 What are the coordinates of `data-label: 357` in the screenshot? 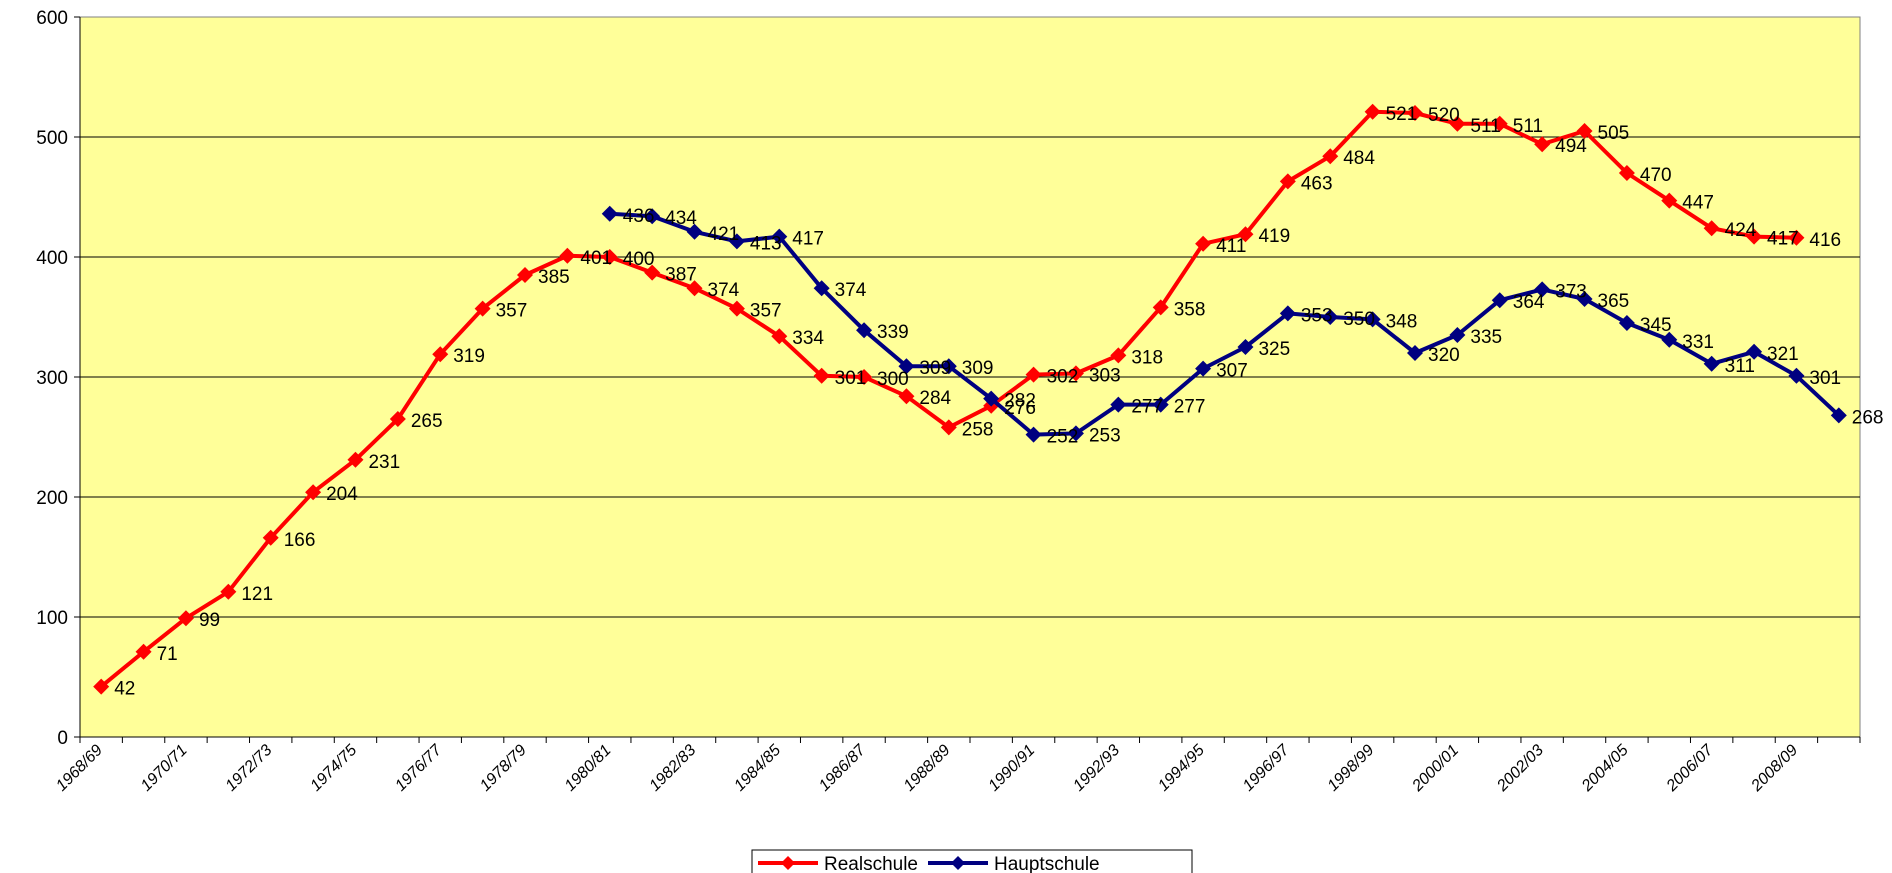 It's located at (512, 311).